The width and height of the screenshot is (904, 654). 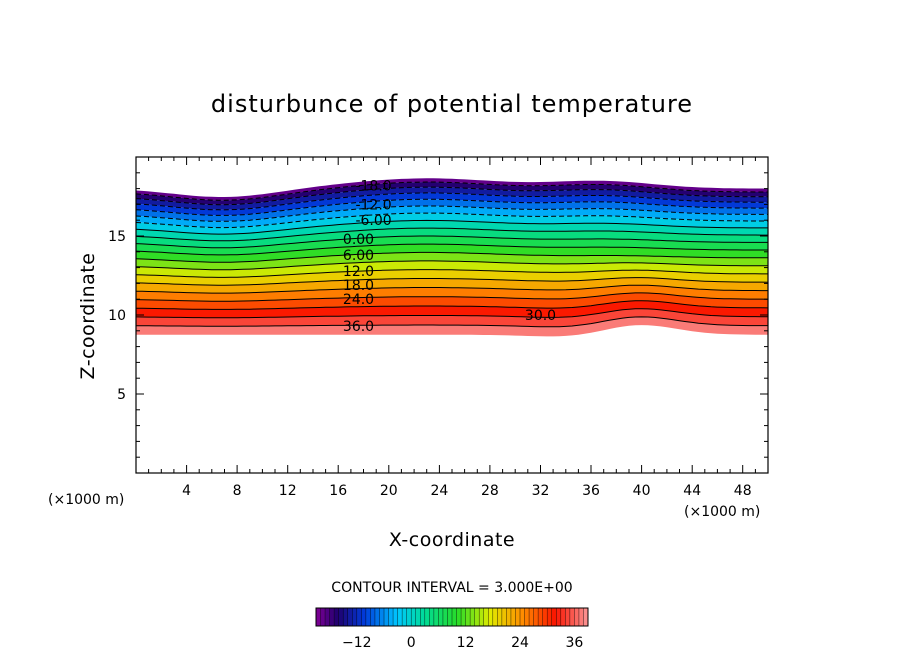 I want to click on y-tick-label: 5, so click(x=121, y=395).